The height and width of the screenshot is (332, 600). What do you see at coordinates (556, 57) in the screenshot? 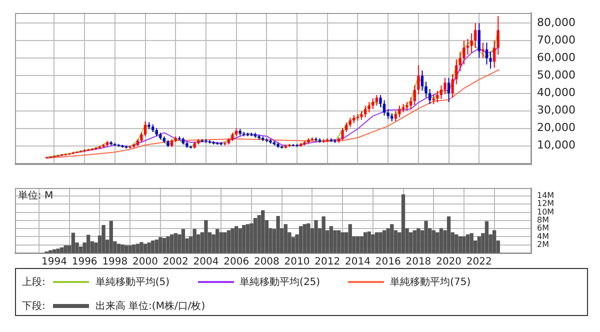
I see `y-tick-label: 60,000` at bounding box center [556, 57].